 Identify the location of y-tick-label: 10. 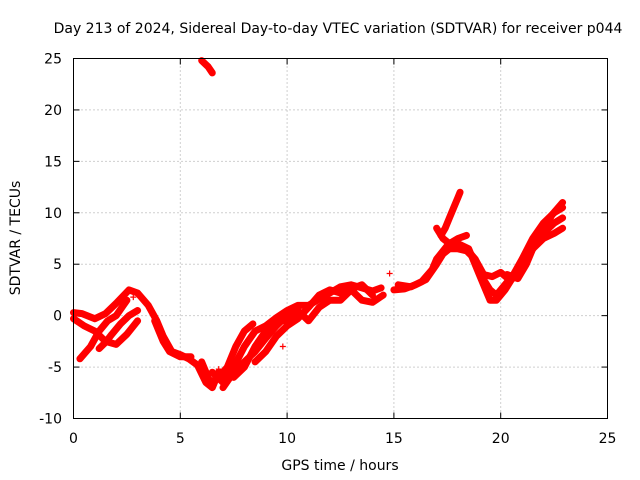
(53, 214).